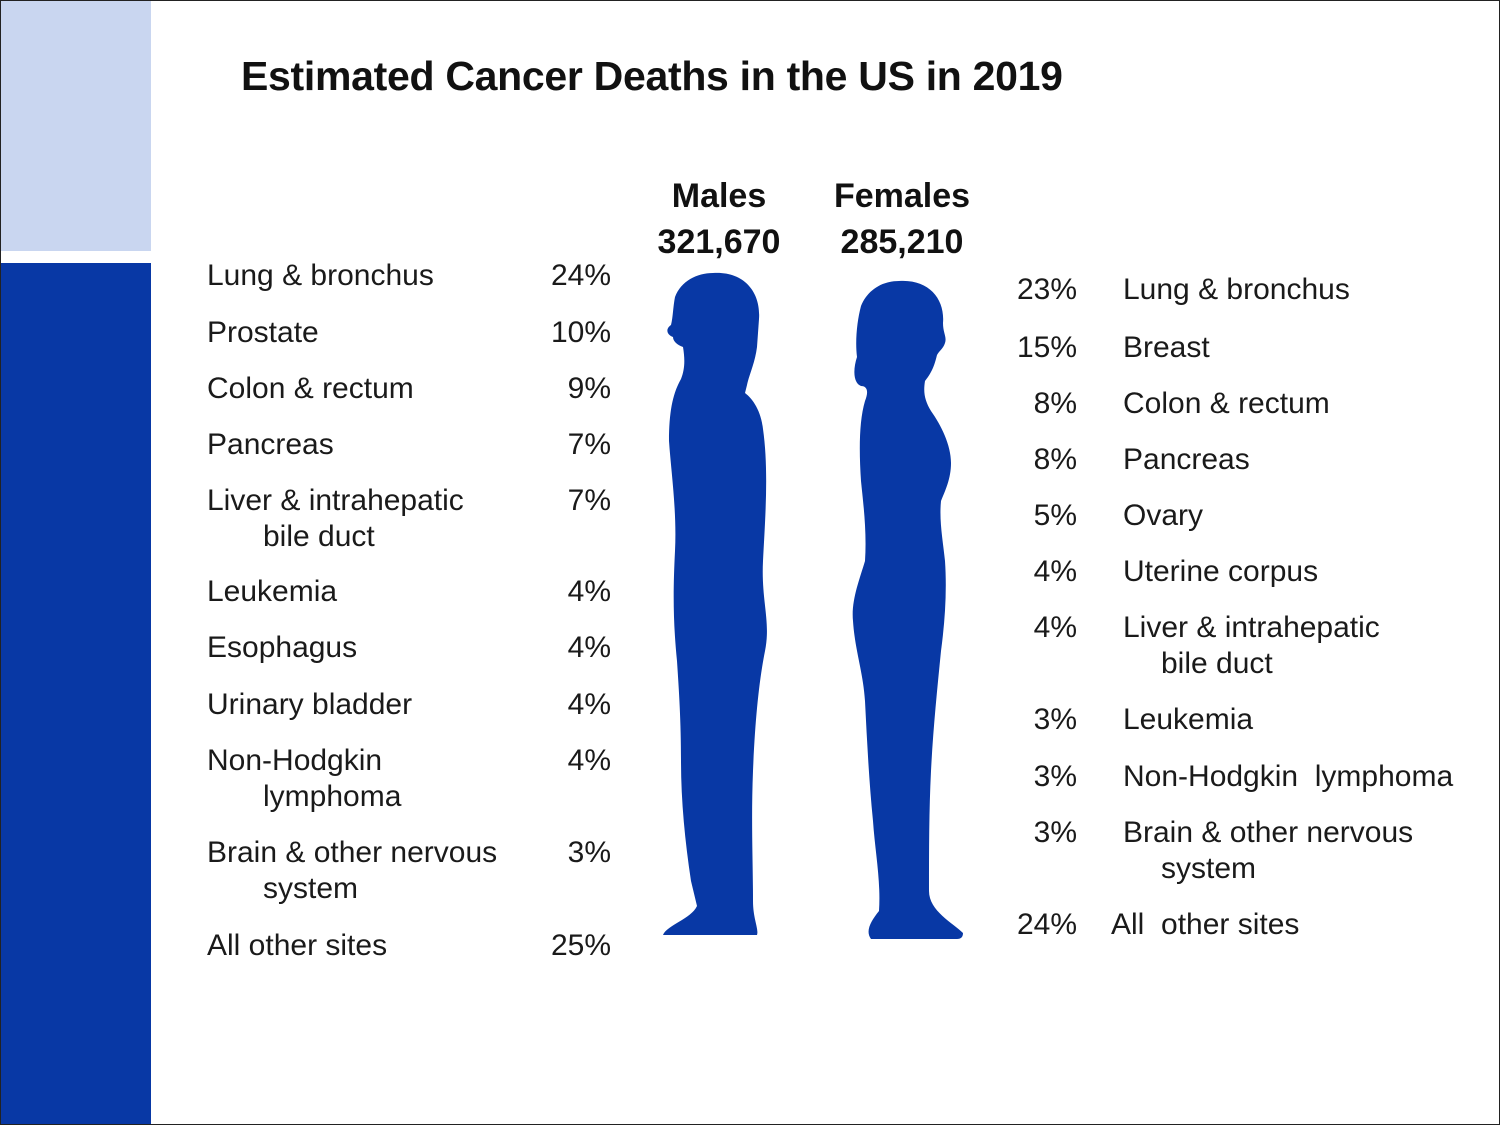  I want to click on males-label: Males, so click(719, 196).